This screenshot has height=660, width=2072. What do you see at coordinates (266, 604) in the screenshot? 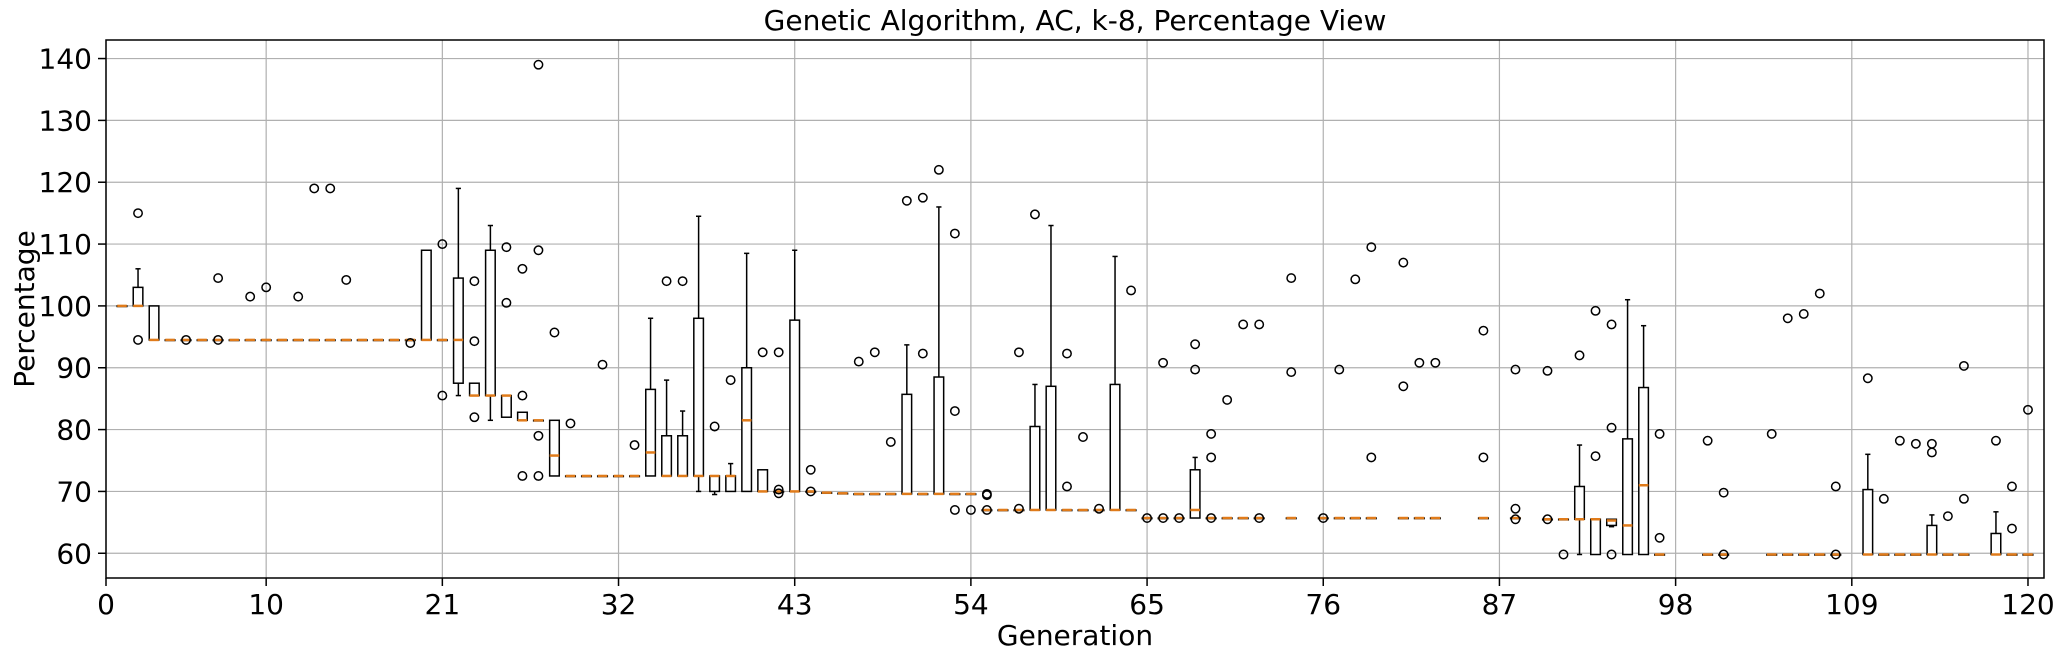
I see `x-tick-label: 10` at bounding box center [266, 604].